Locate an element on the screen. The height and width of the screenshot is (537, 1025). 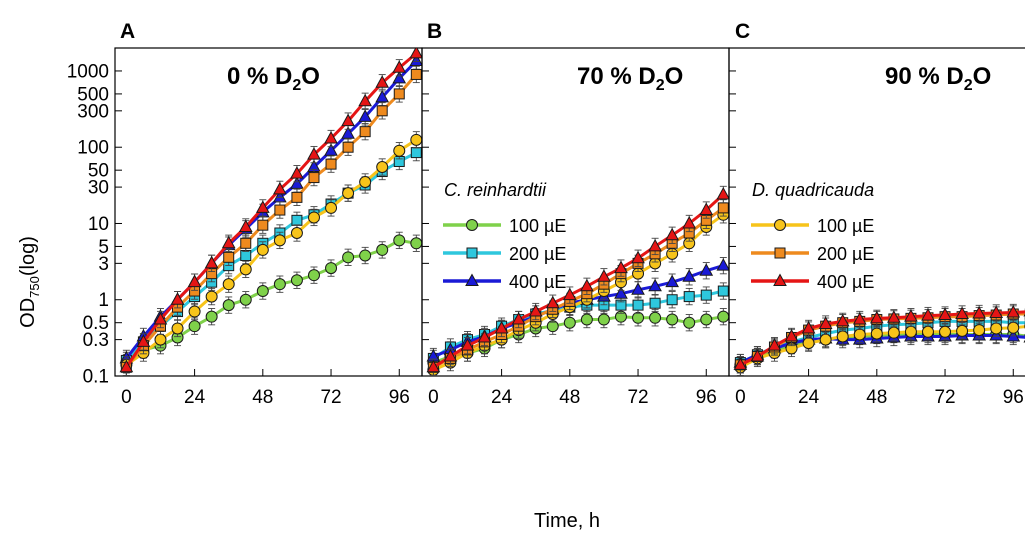
y-tick-label: 100 is located at coordinates (93, 148).